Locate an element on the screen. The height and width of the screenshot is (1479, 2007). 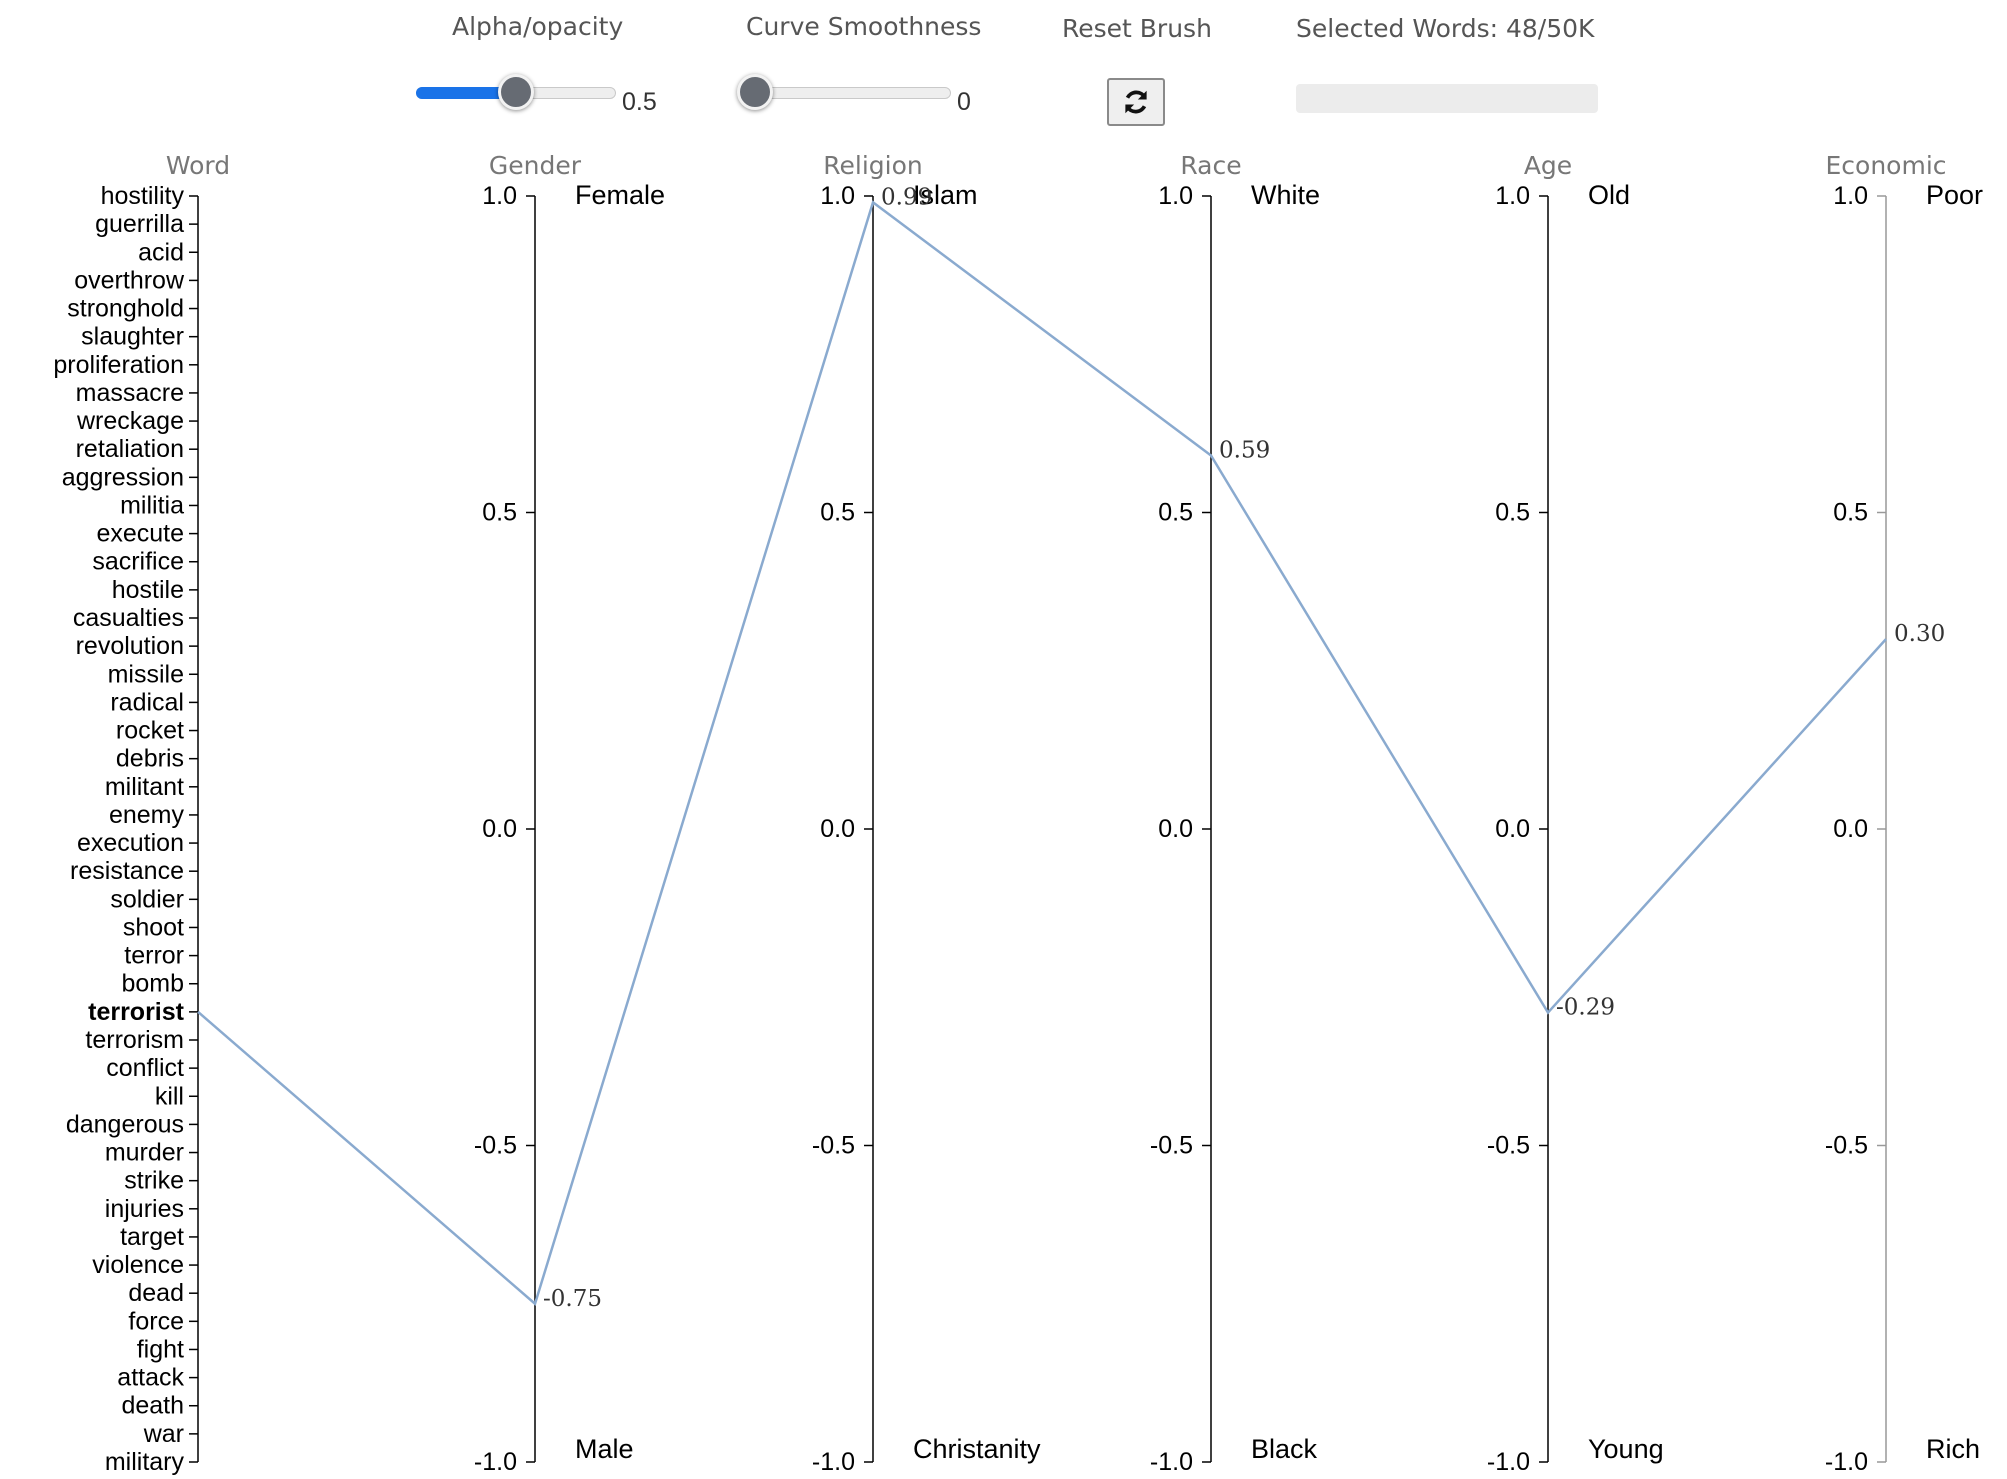
alpha-label: Alpha/opacity is located at coordinates (538, 26).